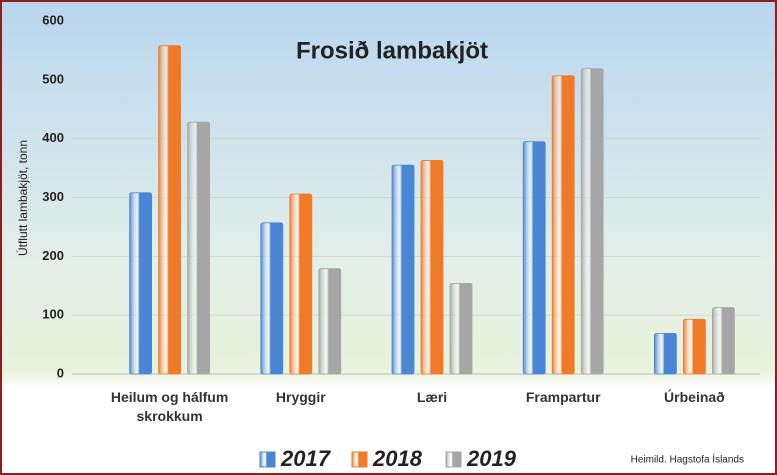  Describe the element at coordinates (53, 78) in the screenshot. I see `y-tick-label: 500` at that location.